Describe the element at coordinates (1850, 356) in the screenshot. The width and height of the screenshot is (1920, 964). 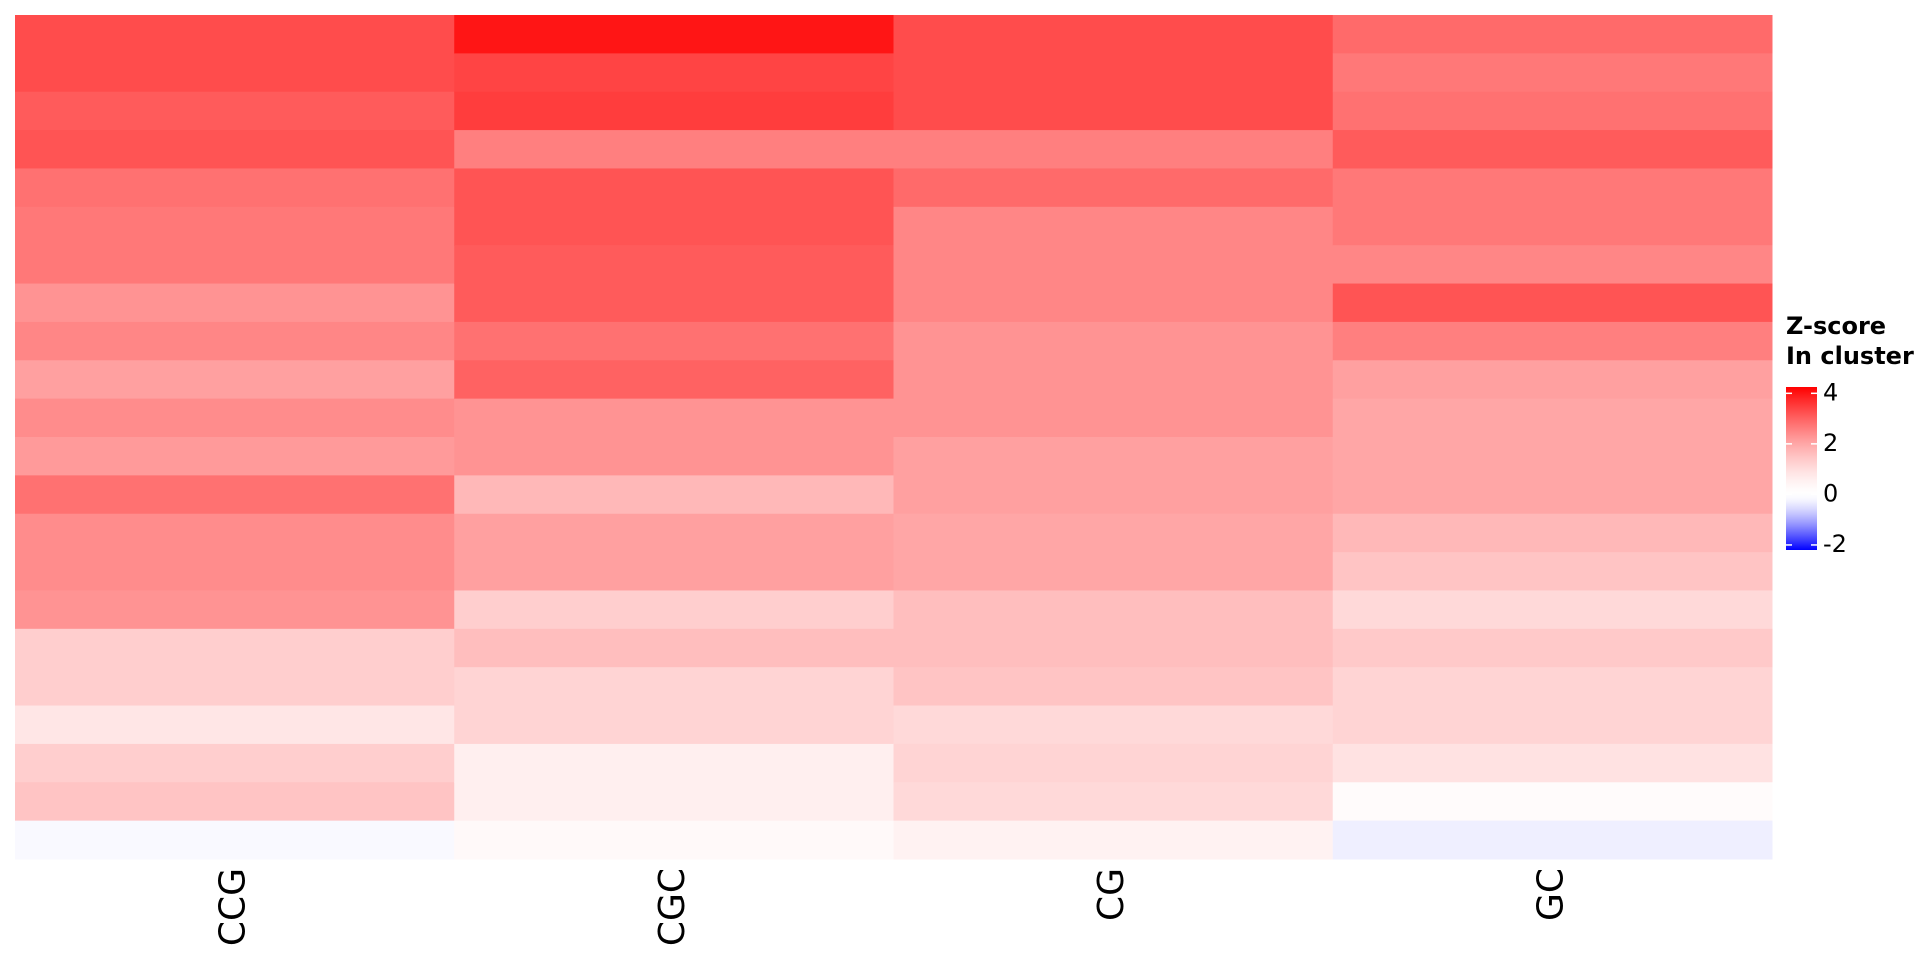
I see `legend-title: In cluster` at that location.